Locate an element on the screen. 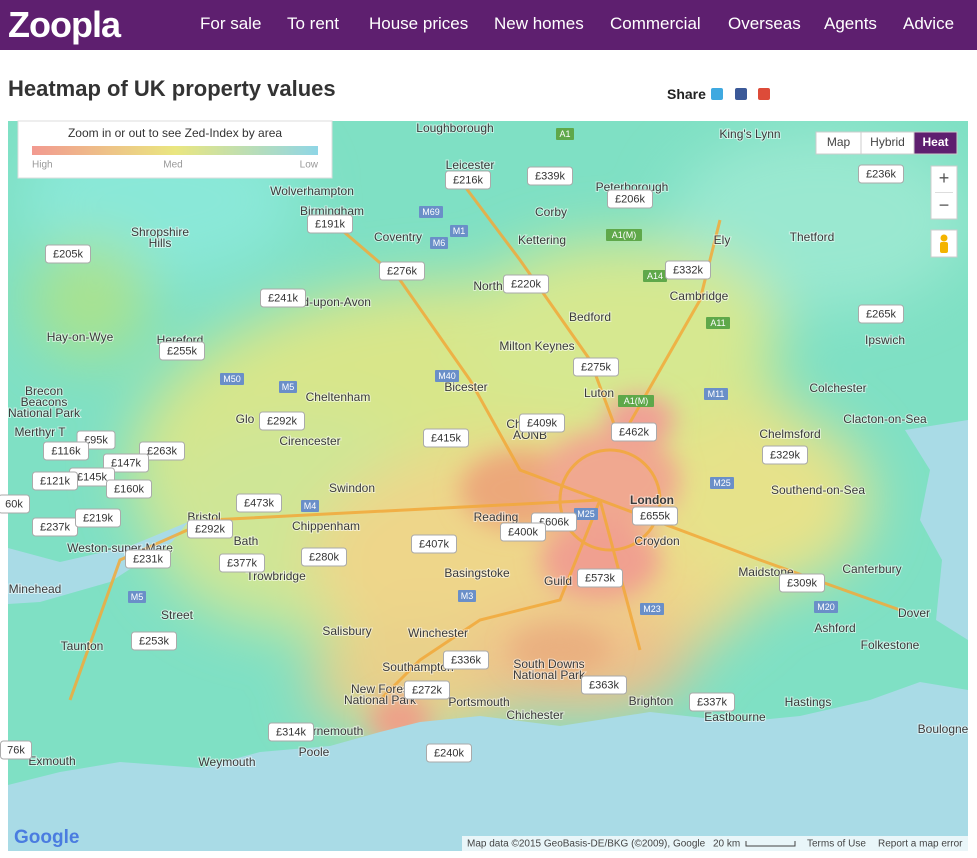 This screenshot has width=977, height=858. map-type-button is located at coordinates (935, 143).